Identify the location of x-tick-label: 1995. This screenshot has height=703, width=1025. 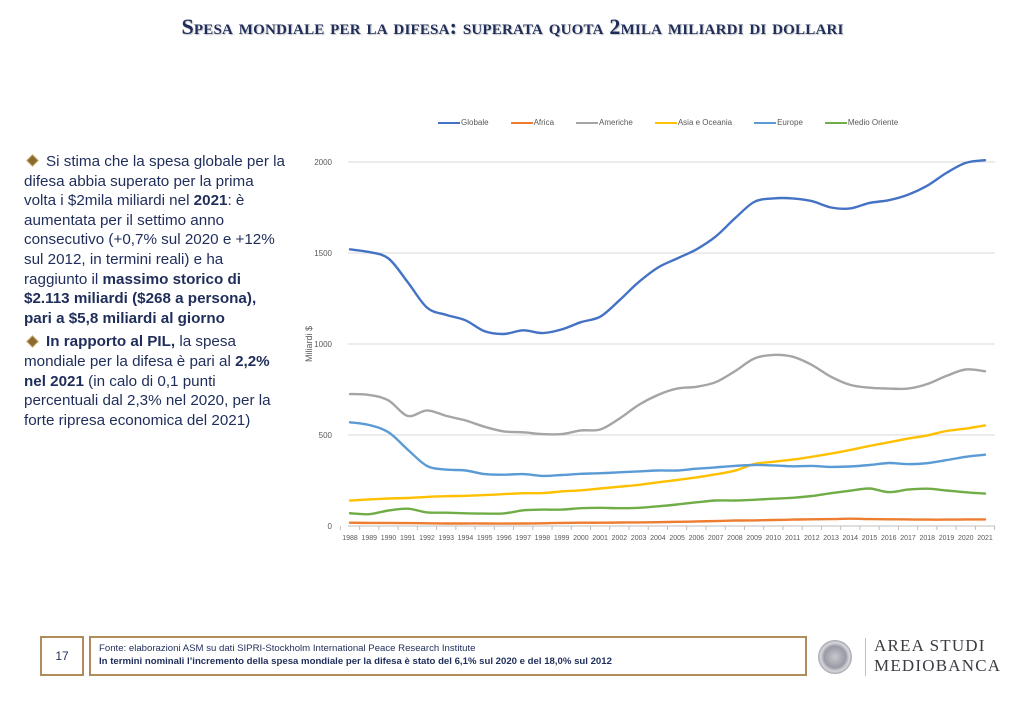
(485, 538).